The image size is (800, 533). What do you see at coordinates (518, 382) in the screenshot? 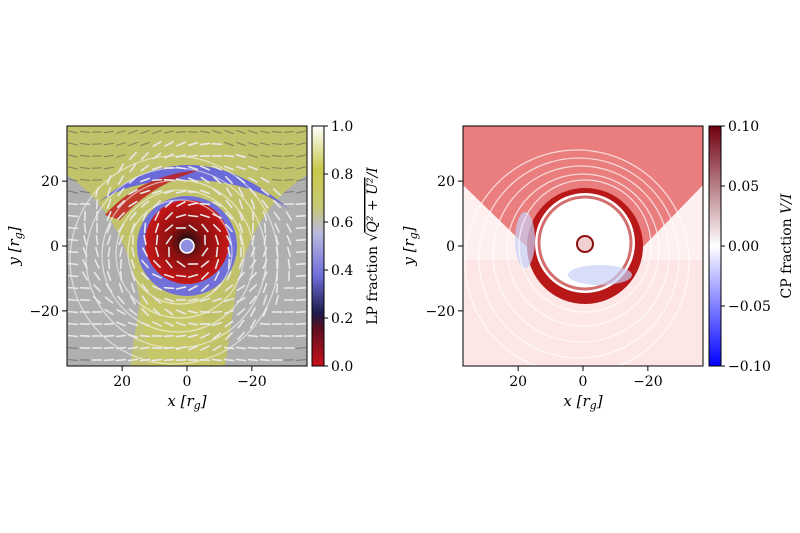
I see `cp-xtick-label: 20` at bounding box center [518, 382].